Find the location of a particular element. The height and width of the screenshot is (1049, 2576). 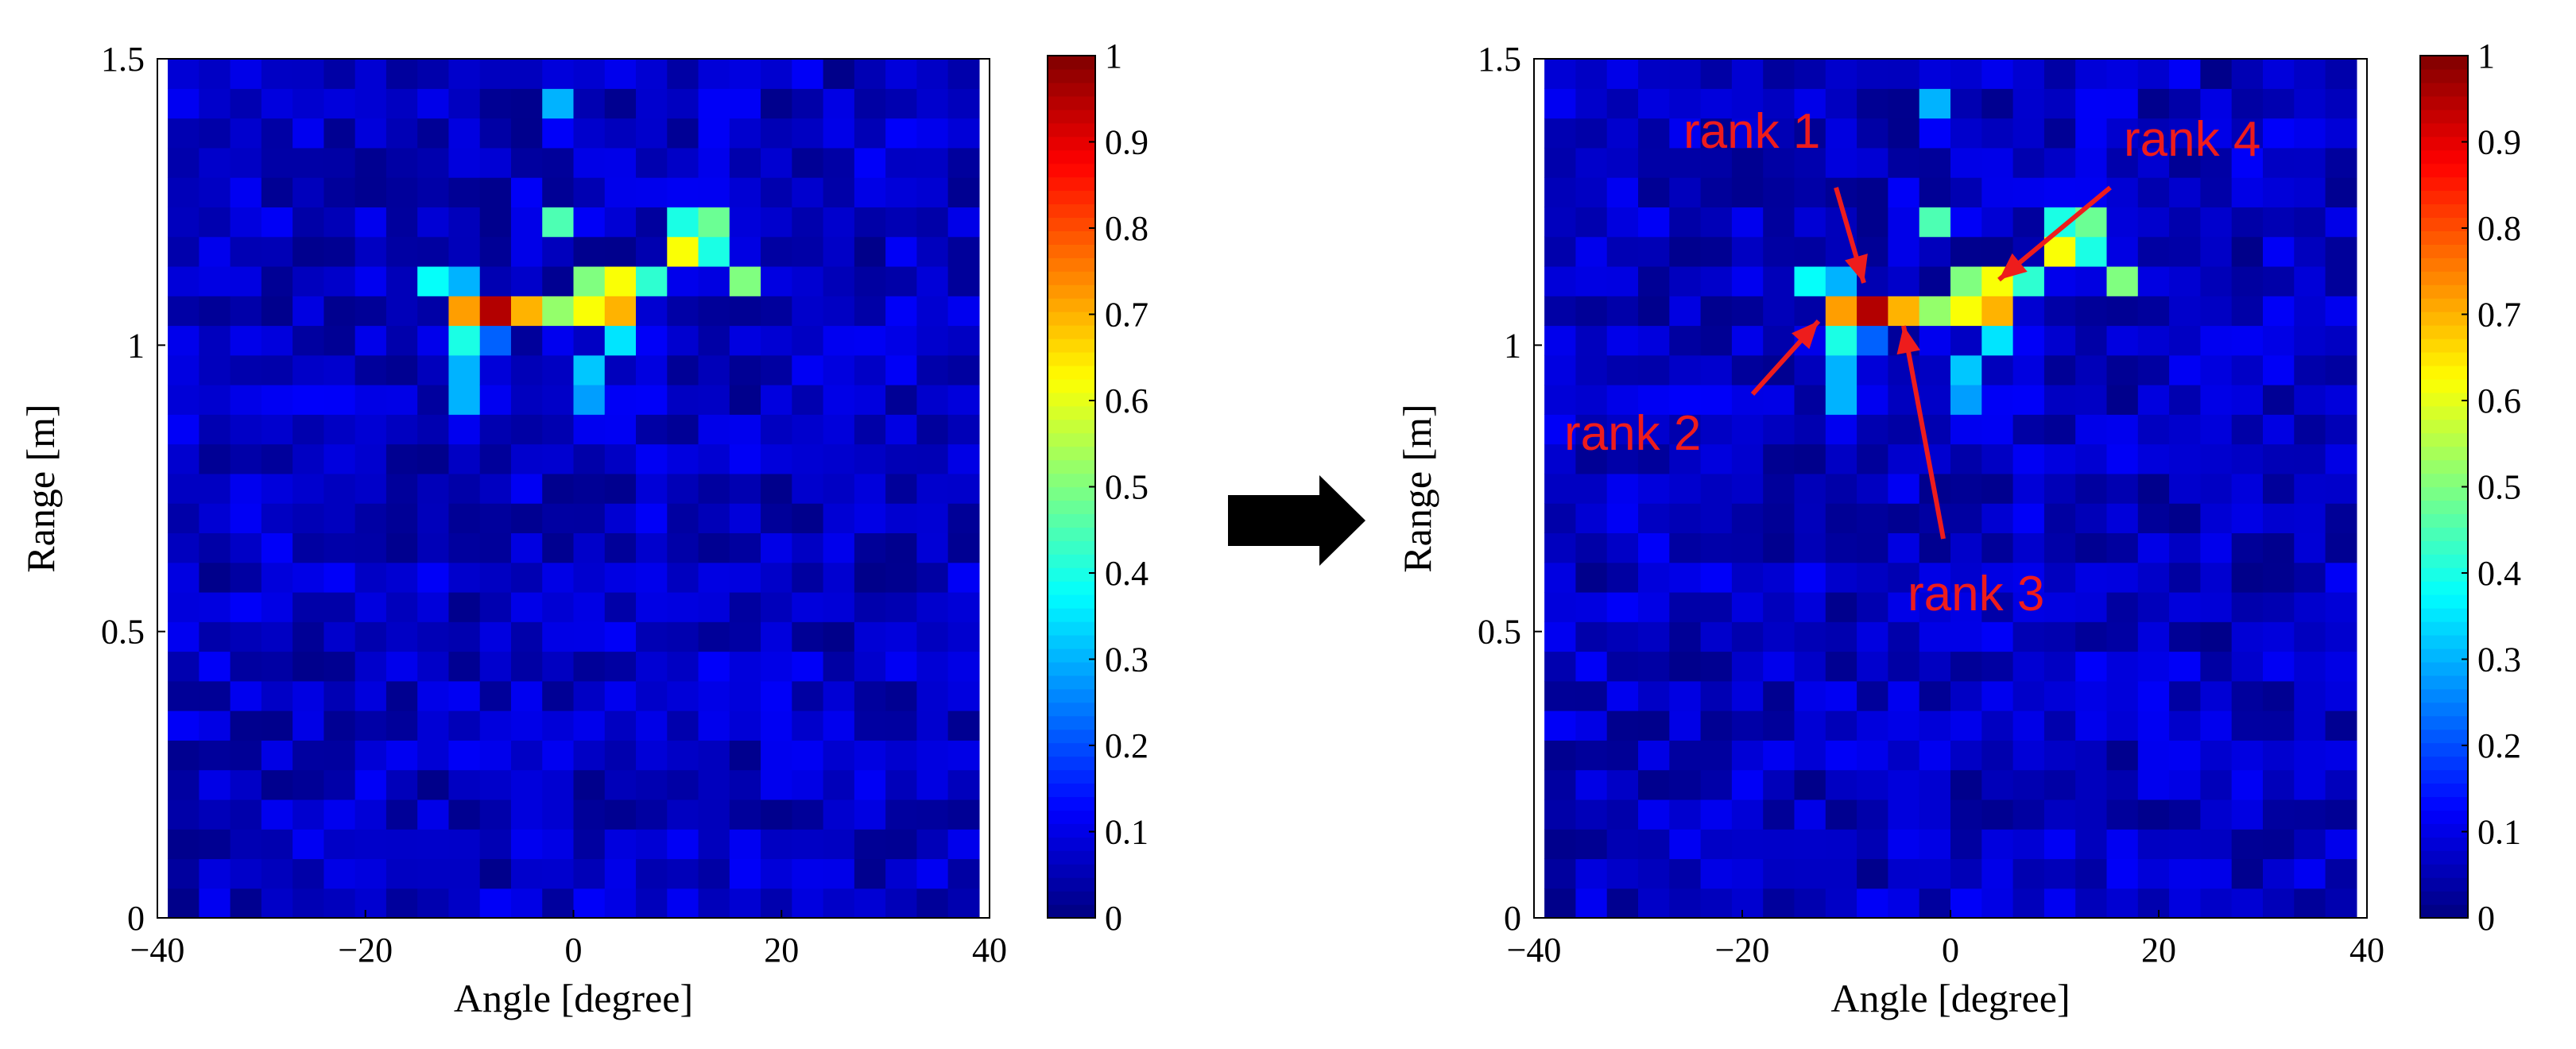

y-tick-label: 0.5 is located at coordinates (123, 632).